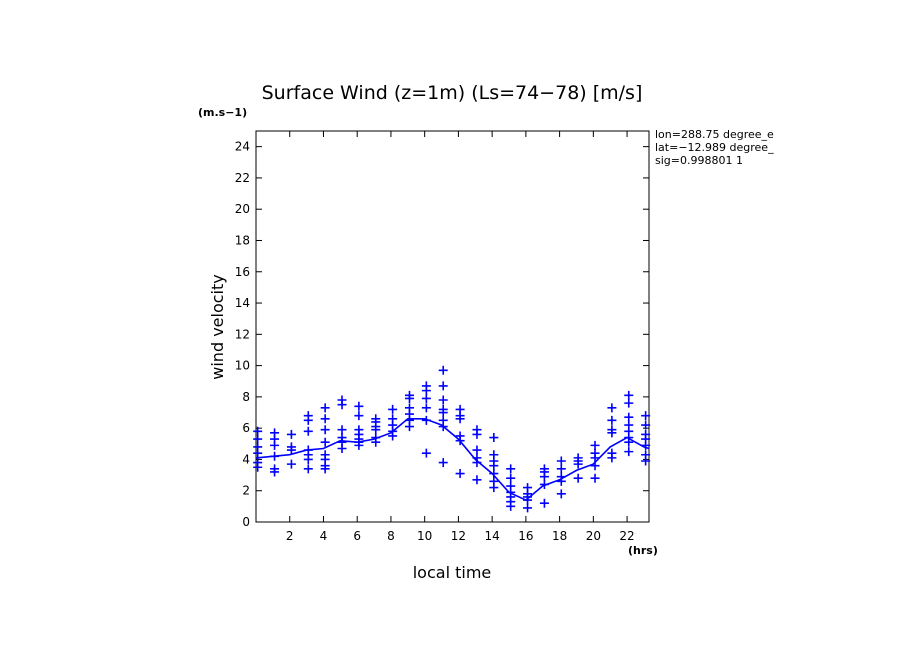 The height and width of the screenshot is (658, 904). I want to click on x-tick-label: 14, so click(491, 536).